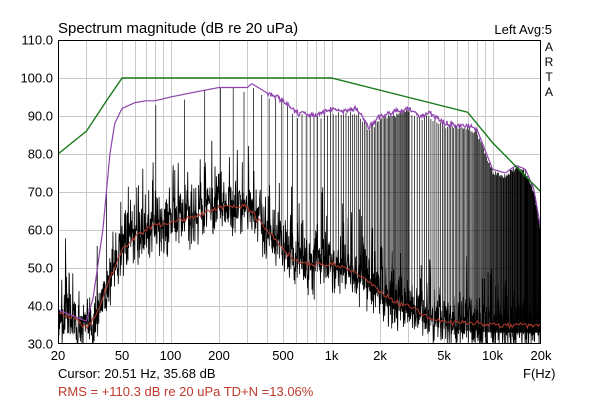  Describe the element at coordinates (122, 355) in the screenshot. I see `x-tick-label: 50` at that location.